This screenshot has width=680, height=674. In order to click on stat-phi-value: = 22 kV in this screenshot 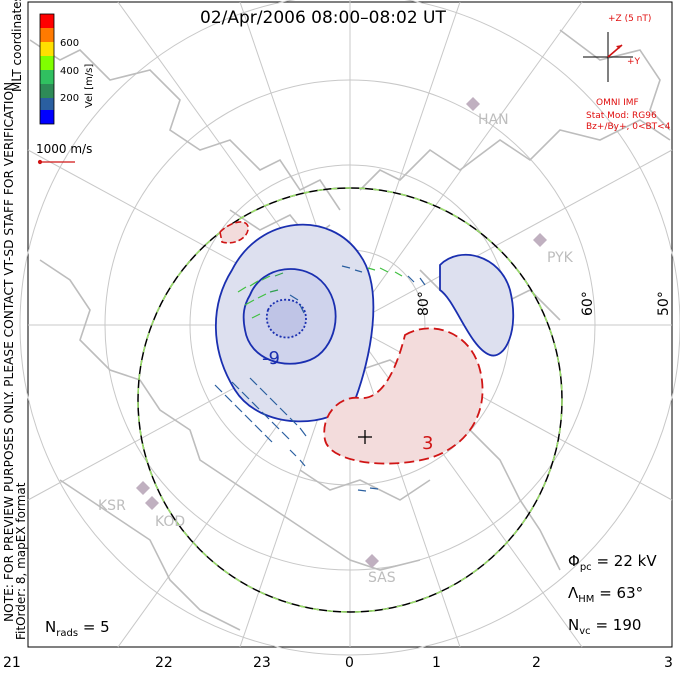, I will do `click(626, 561)`.